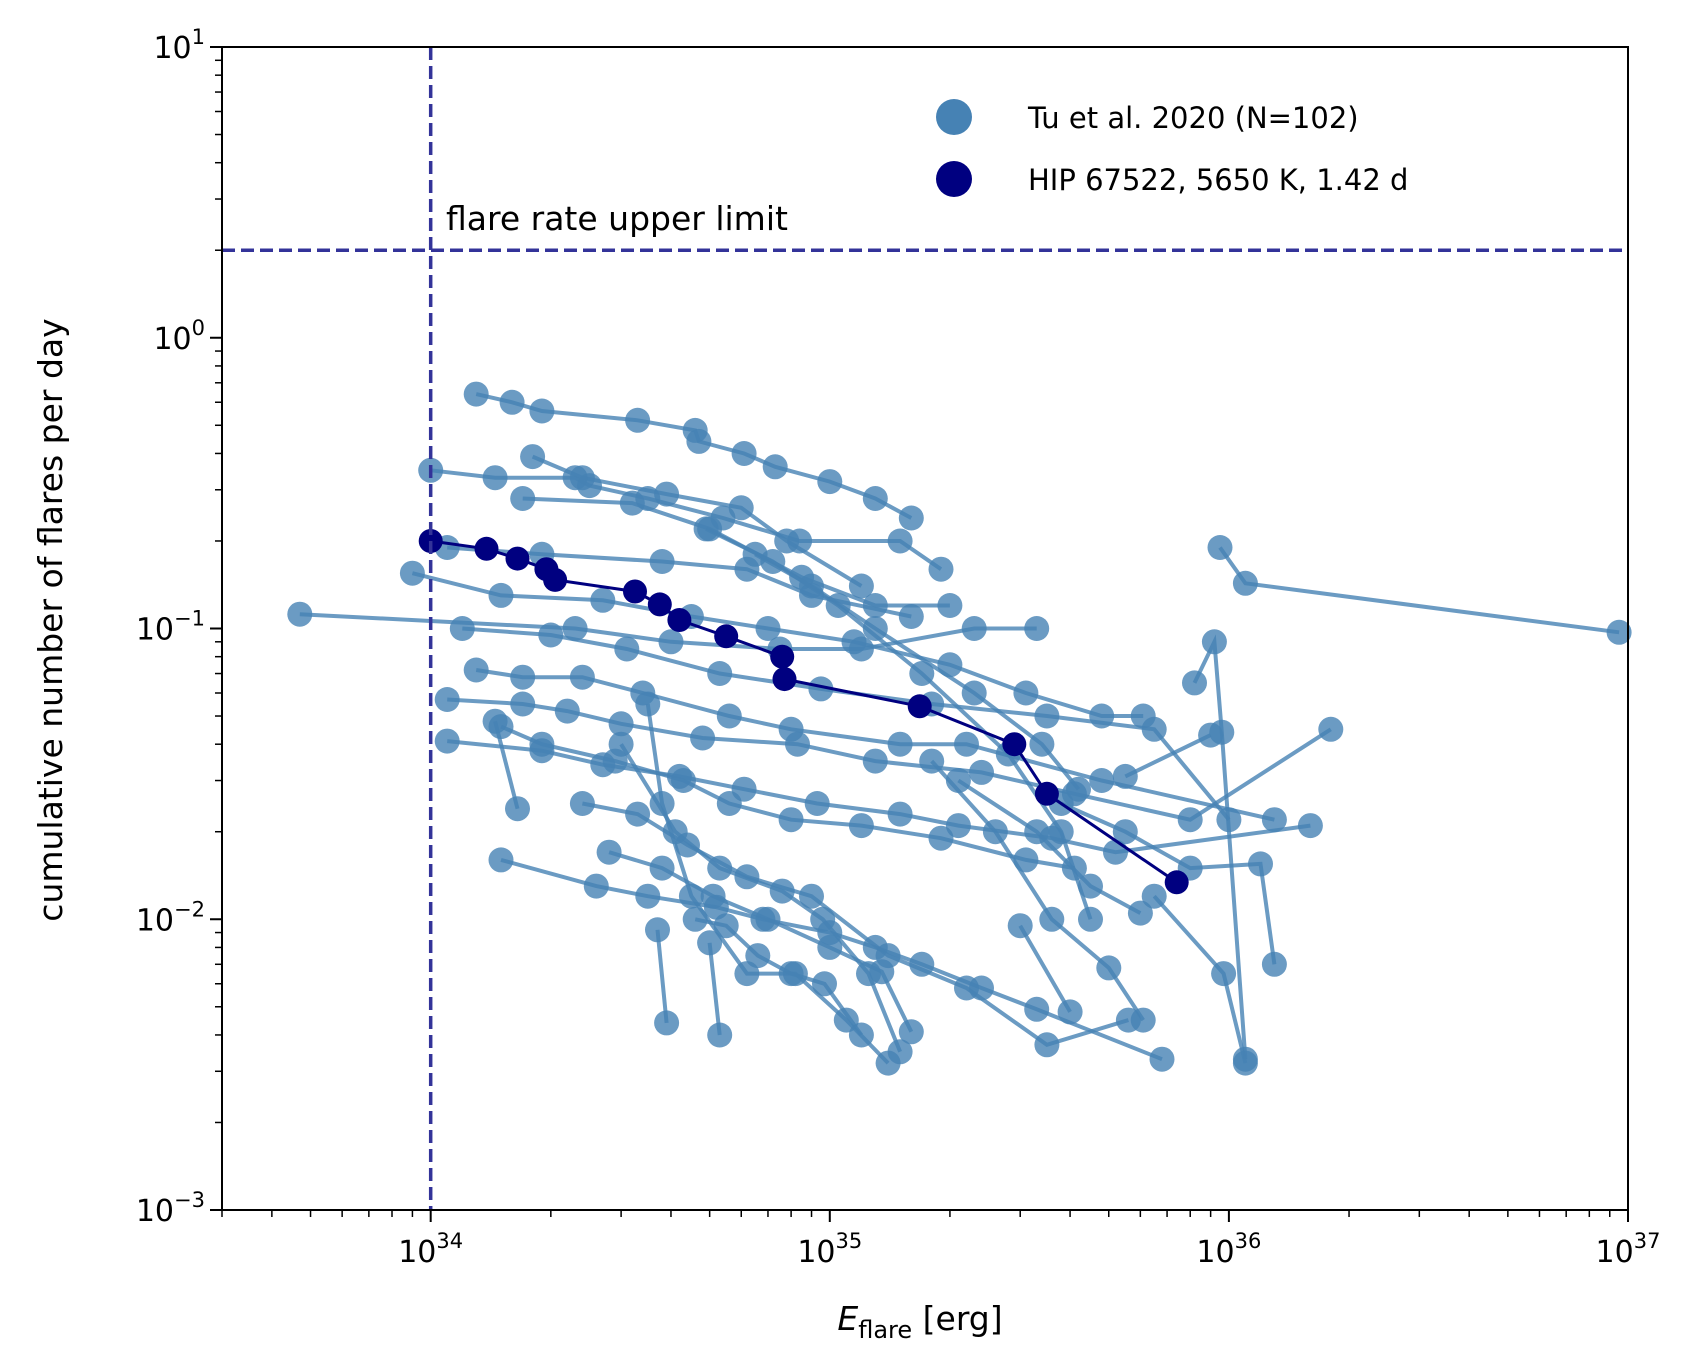 The height and width of the screenshot is (1369, 1689). What do you see at coordinates (449, 1241) in the screenshot?
I see `x-tick-exponent: 34` at bounding box center [449, 1241].